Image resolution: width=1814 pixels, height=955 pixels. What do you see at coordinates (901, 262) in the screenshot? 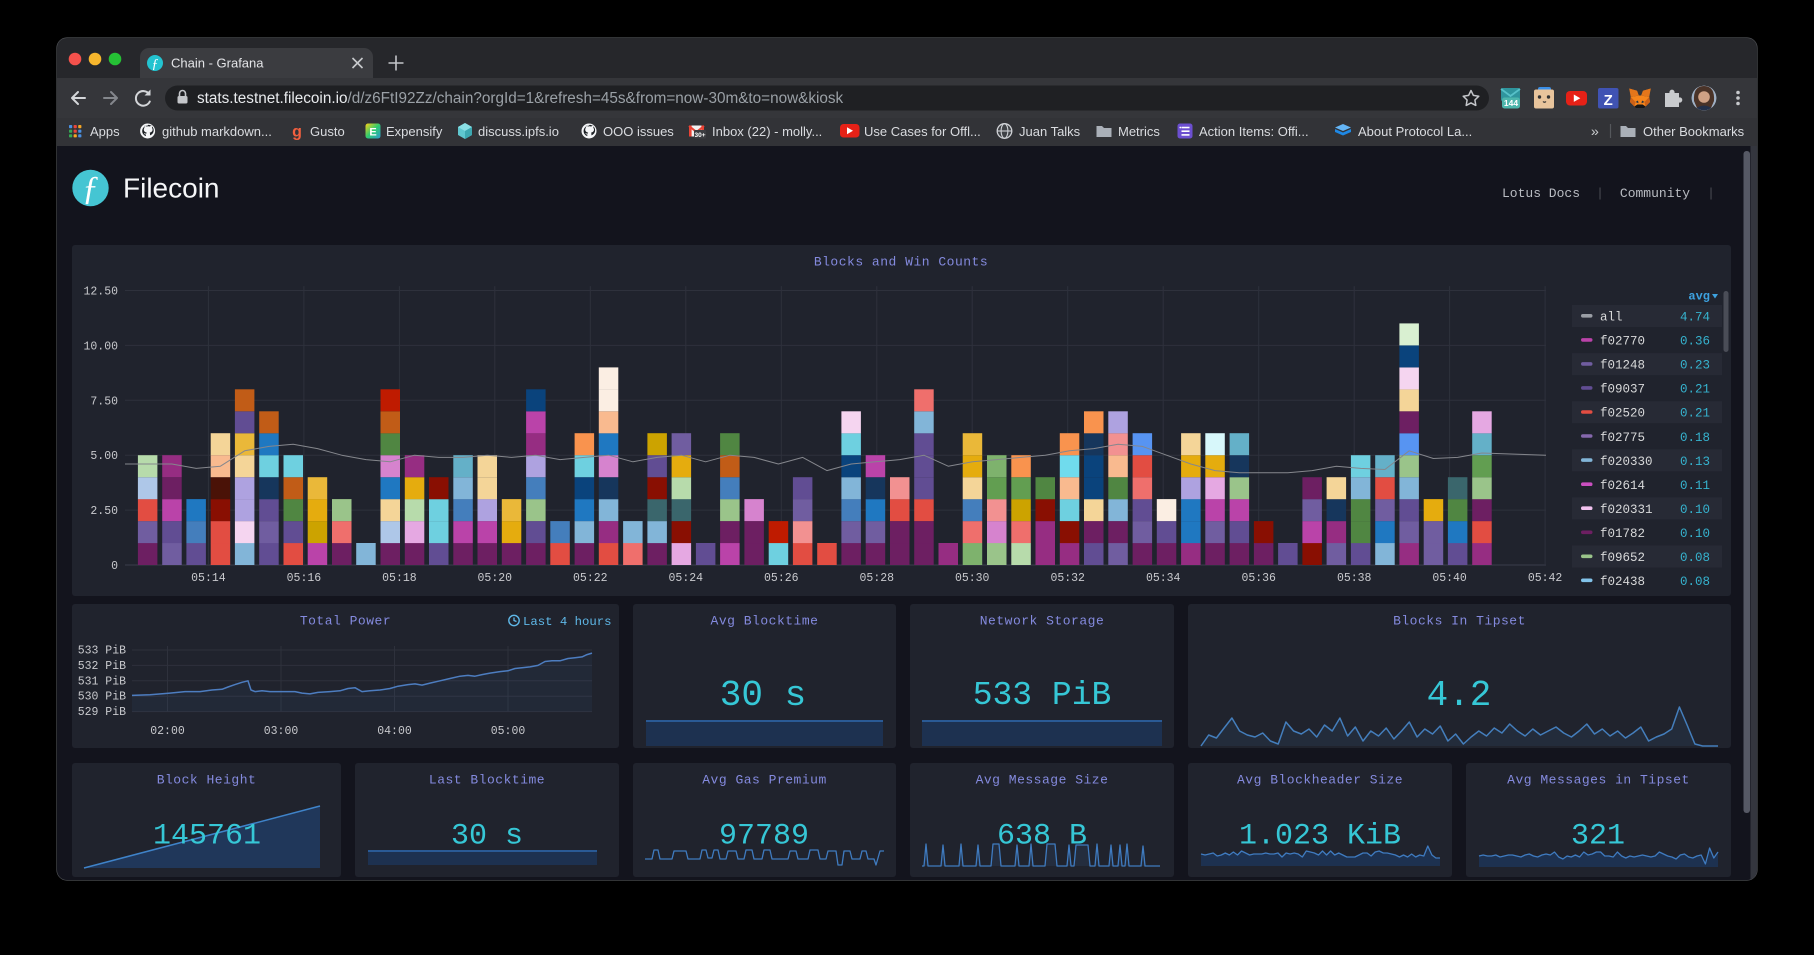
I see `svg-text: Blocks and Win Counts` at bounding box center [901, 262].